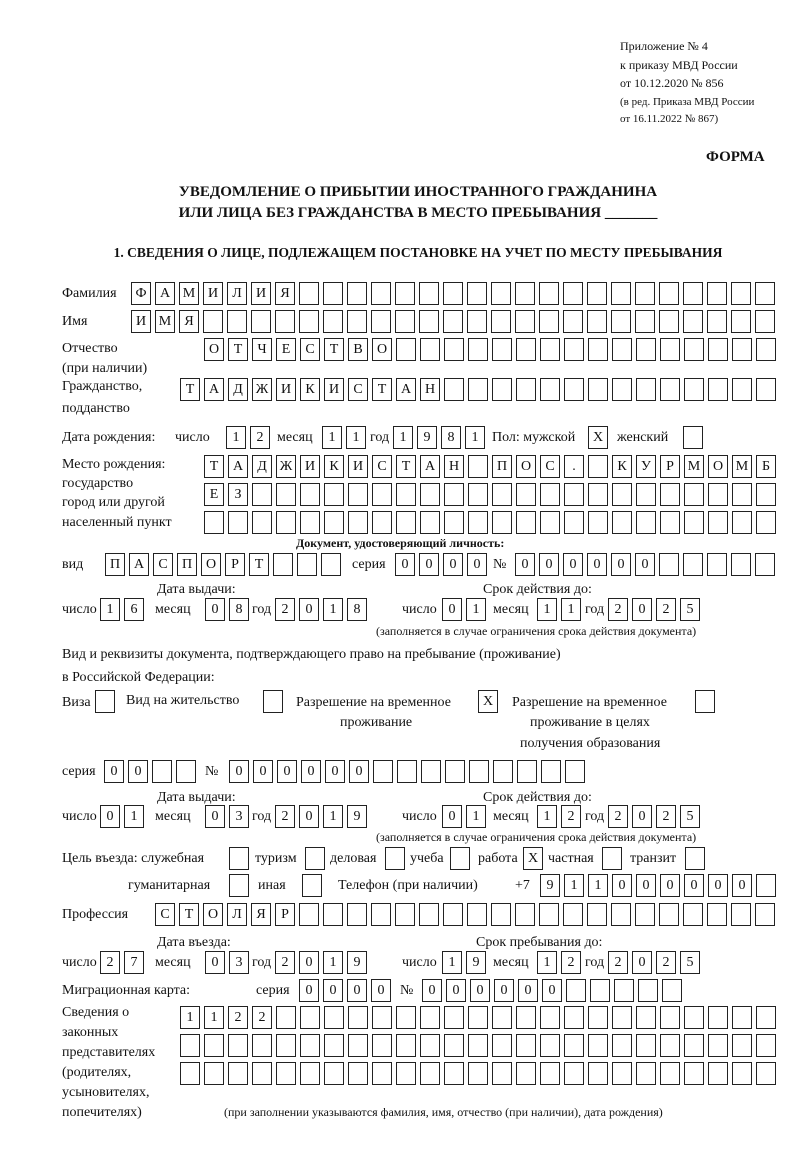 Image resolution: width=800 pixels, height=1163 pixels. I want to click on surname-cell: И, so click(213, 293).